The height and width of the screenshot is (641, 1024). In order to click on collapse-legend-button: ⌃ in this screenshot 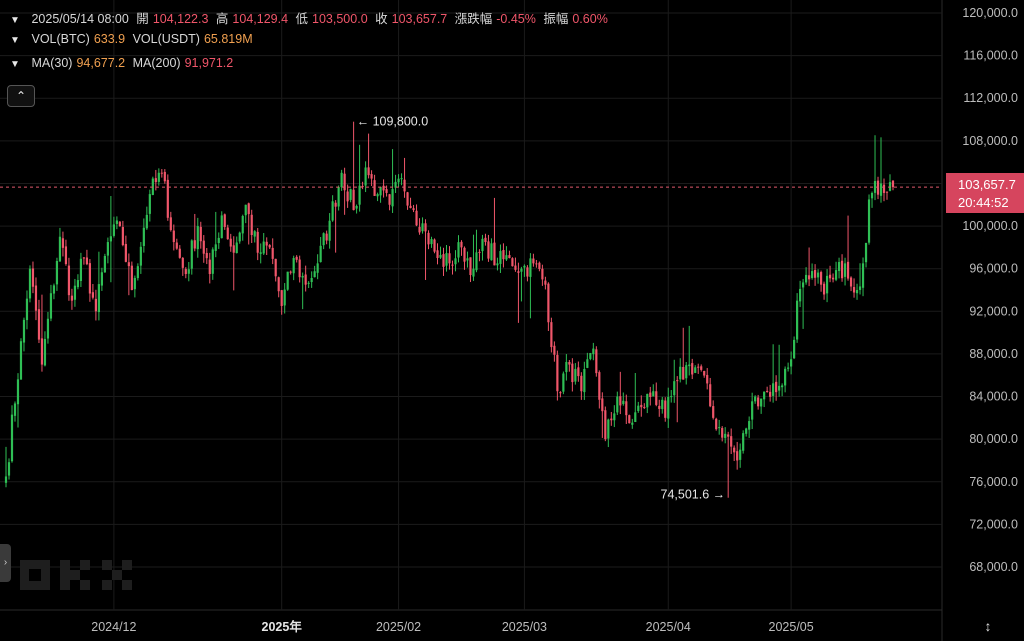, I will do `click(21, 96)`.